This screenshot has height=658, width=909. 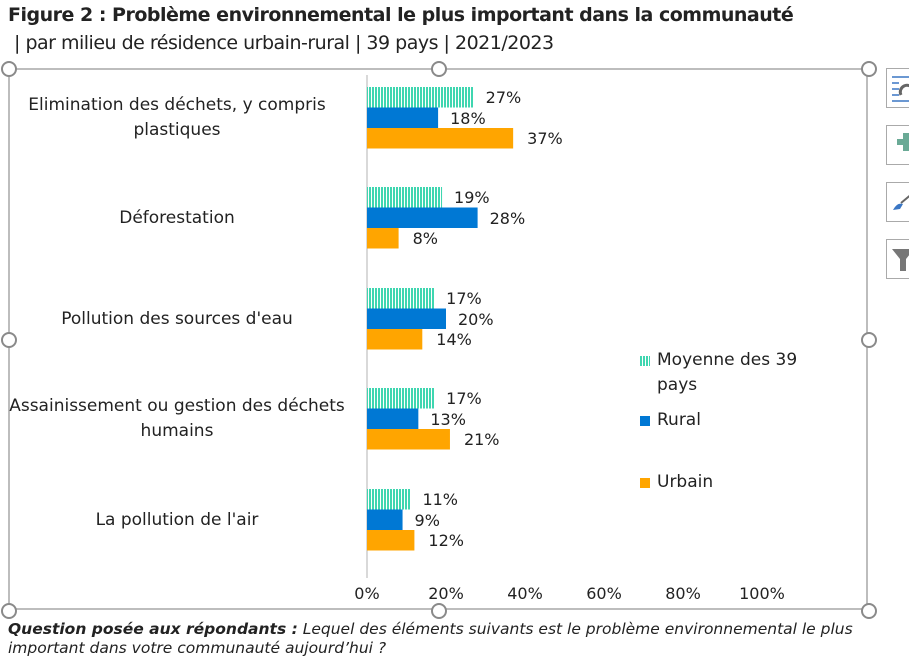 I want to click on data-label: 8%, so click(x=425, y=238).